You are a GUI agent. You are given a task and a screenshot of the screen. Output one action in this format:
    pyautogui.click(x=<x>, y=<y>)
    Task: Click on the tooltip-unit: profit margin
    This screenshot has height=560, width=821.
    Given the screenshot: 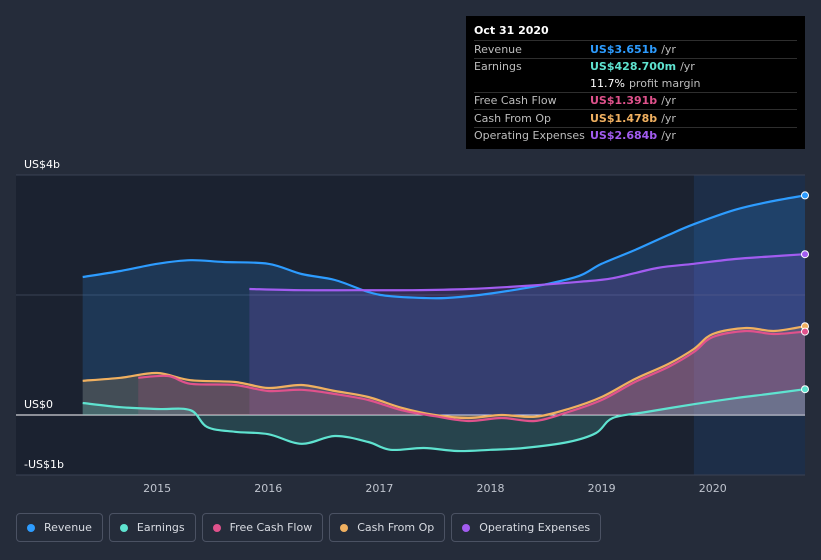 What is the action you would take?
    pyautogui.click(x=664, y=83)
    